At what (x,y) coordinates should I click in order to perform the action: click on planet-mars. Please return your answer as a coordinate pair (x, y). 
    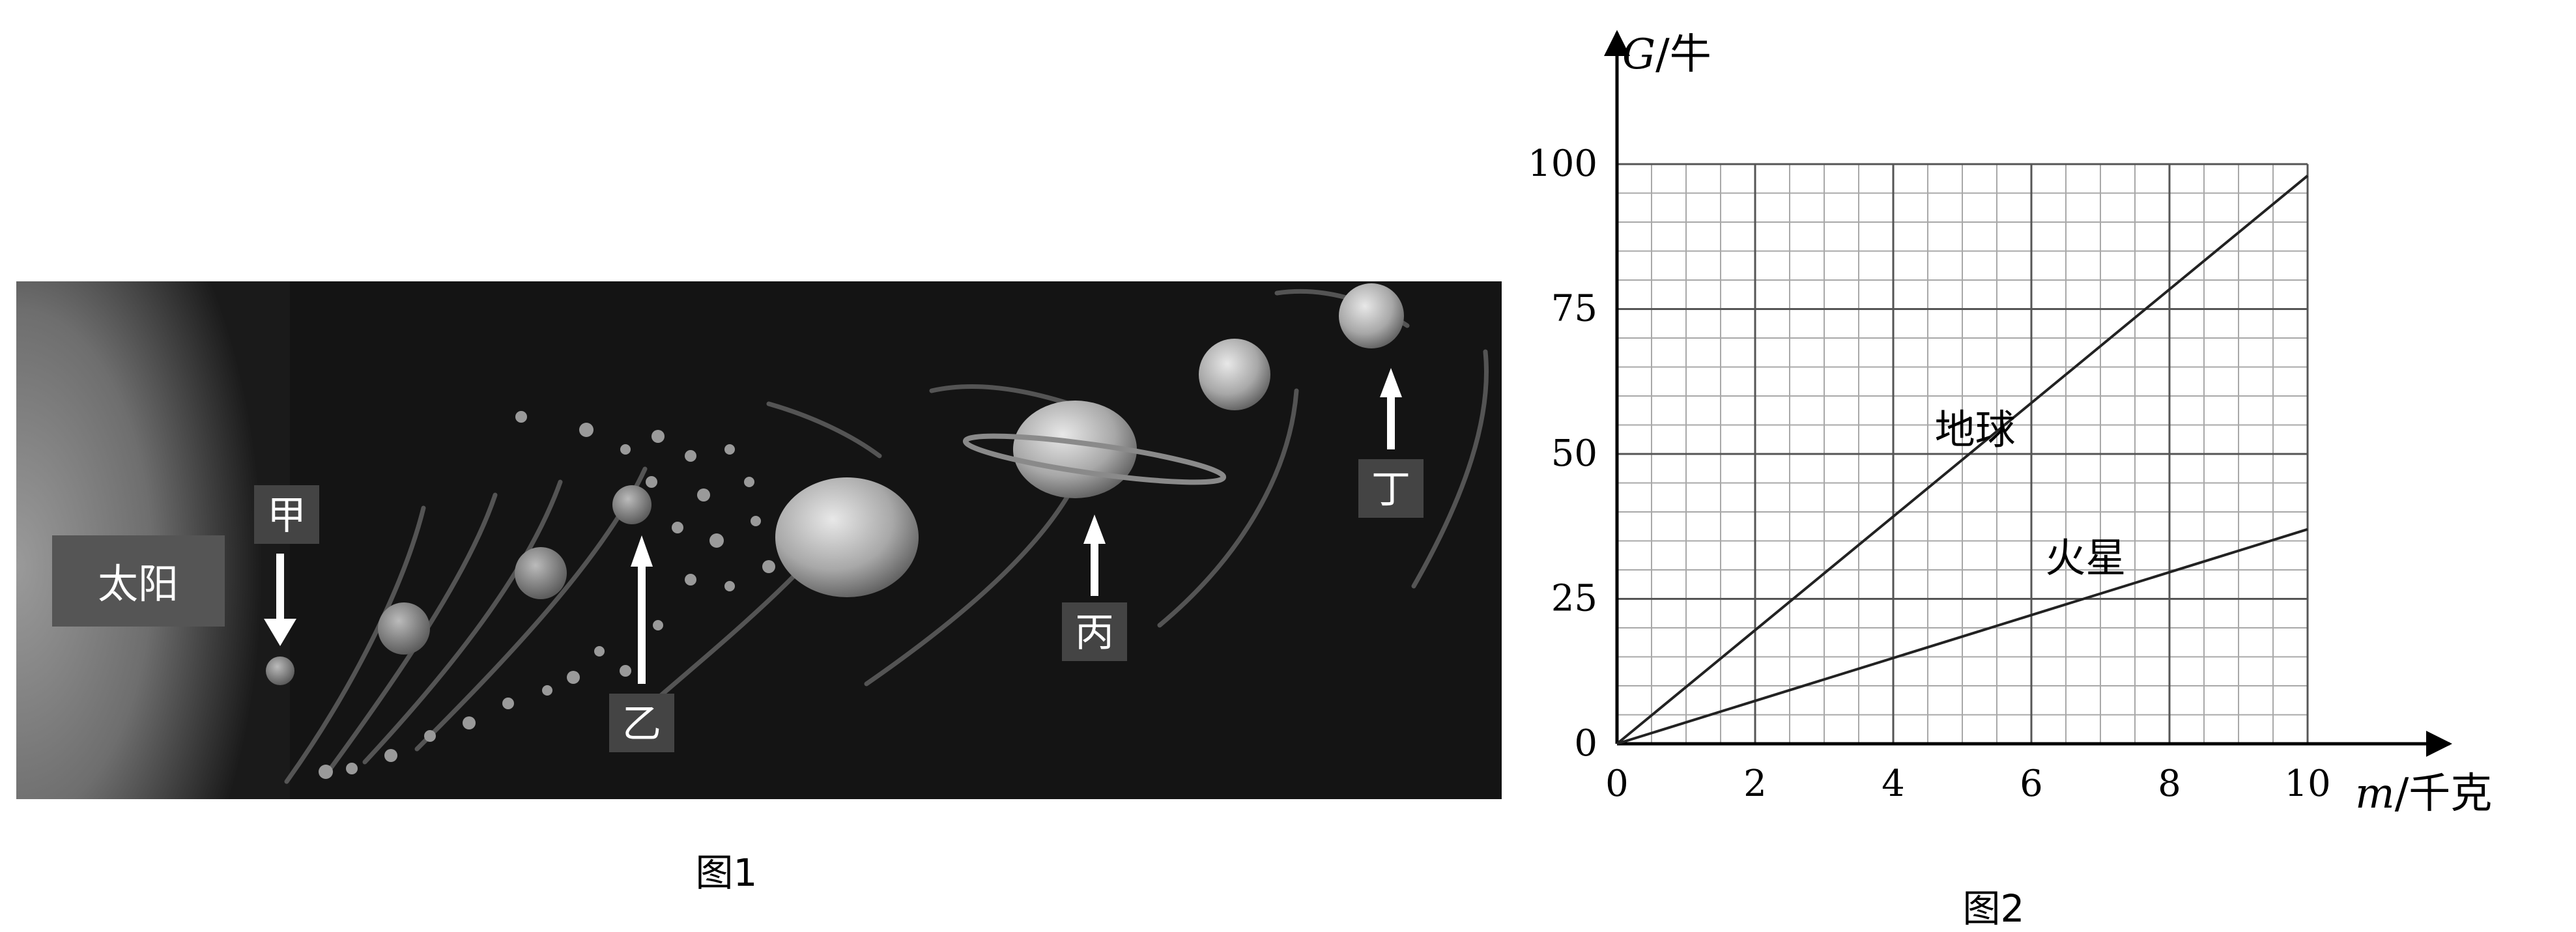
    Looking at the image, I should click on (631, 504).